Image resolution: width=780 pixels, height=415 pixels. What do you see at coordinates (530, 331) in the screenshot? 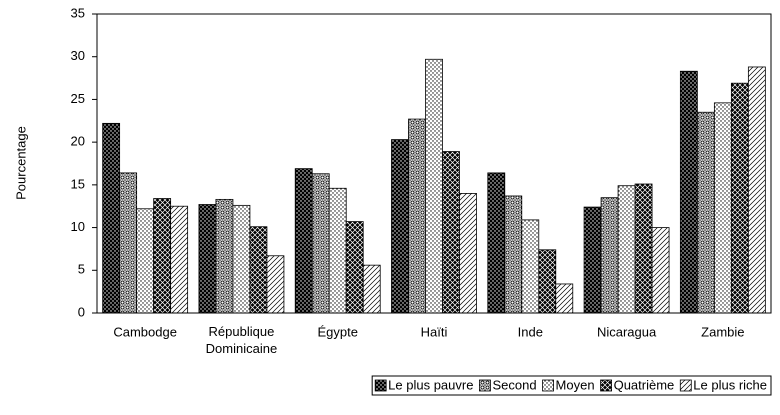
I see `x-tick-label: Inde` at bounding box center [530, 331].